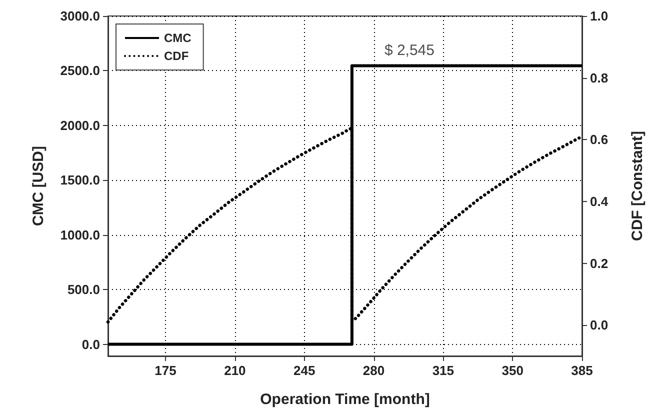 Image resolution: width=664 pixels, height=418 pixels. Describe the element at coordinates (443, 370) in the screenshot. I see `x-tick-label: 315` at that location.